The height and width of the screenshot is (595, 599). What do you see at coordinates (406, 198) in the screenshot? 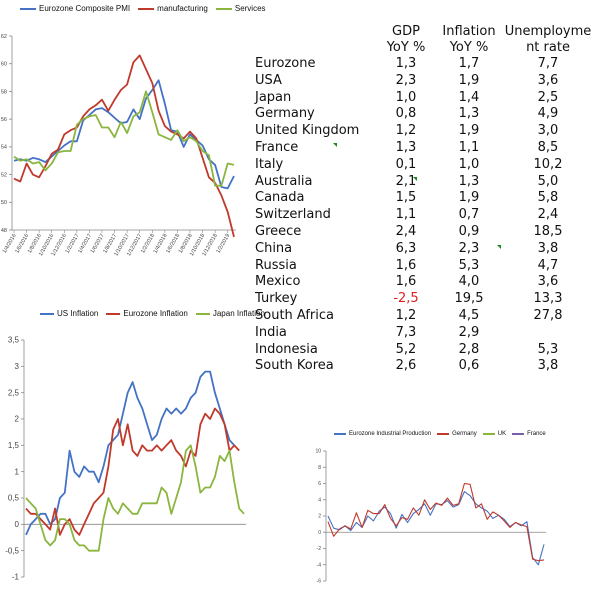
I see `gdp-cell: 1,5` at bounding box center [406, 198].